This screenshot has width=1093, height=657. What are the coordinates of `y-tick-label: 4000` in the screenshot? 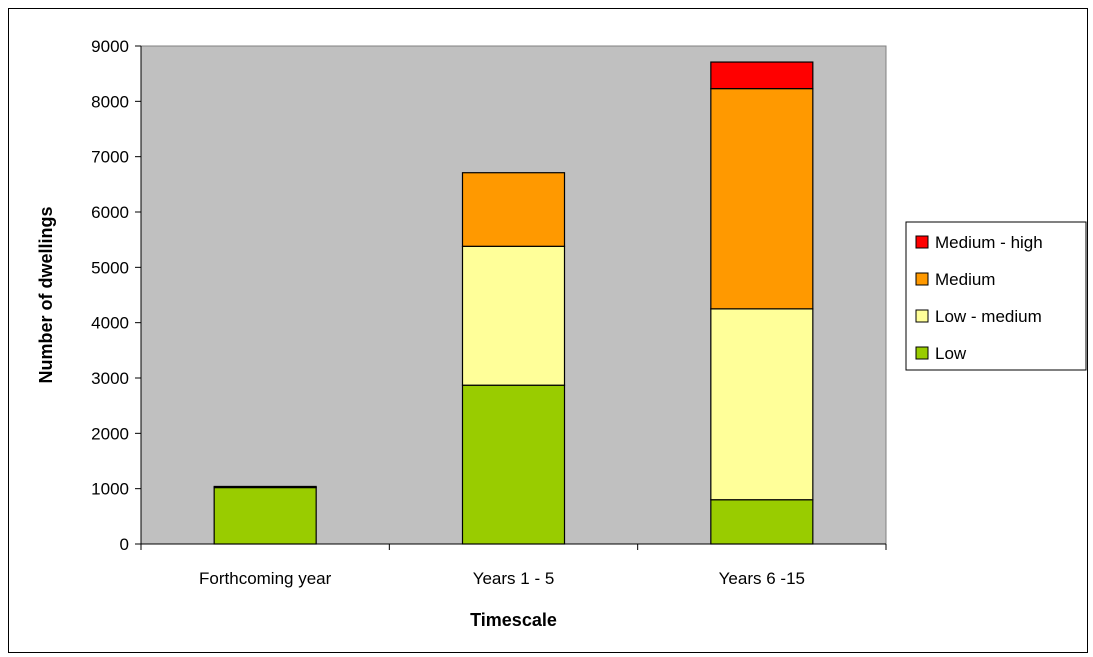 It's located at (110, 323).